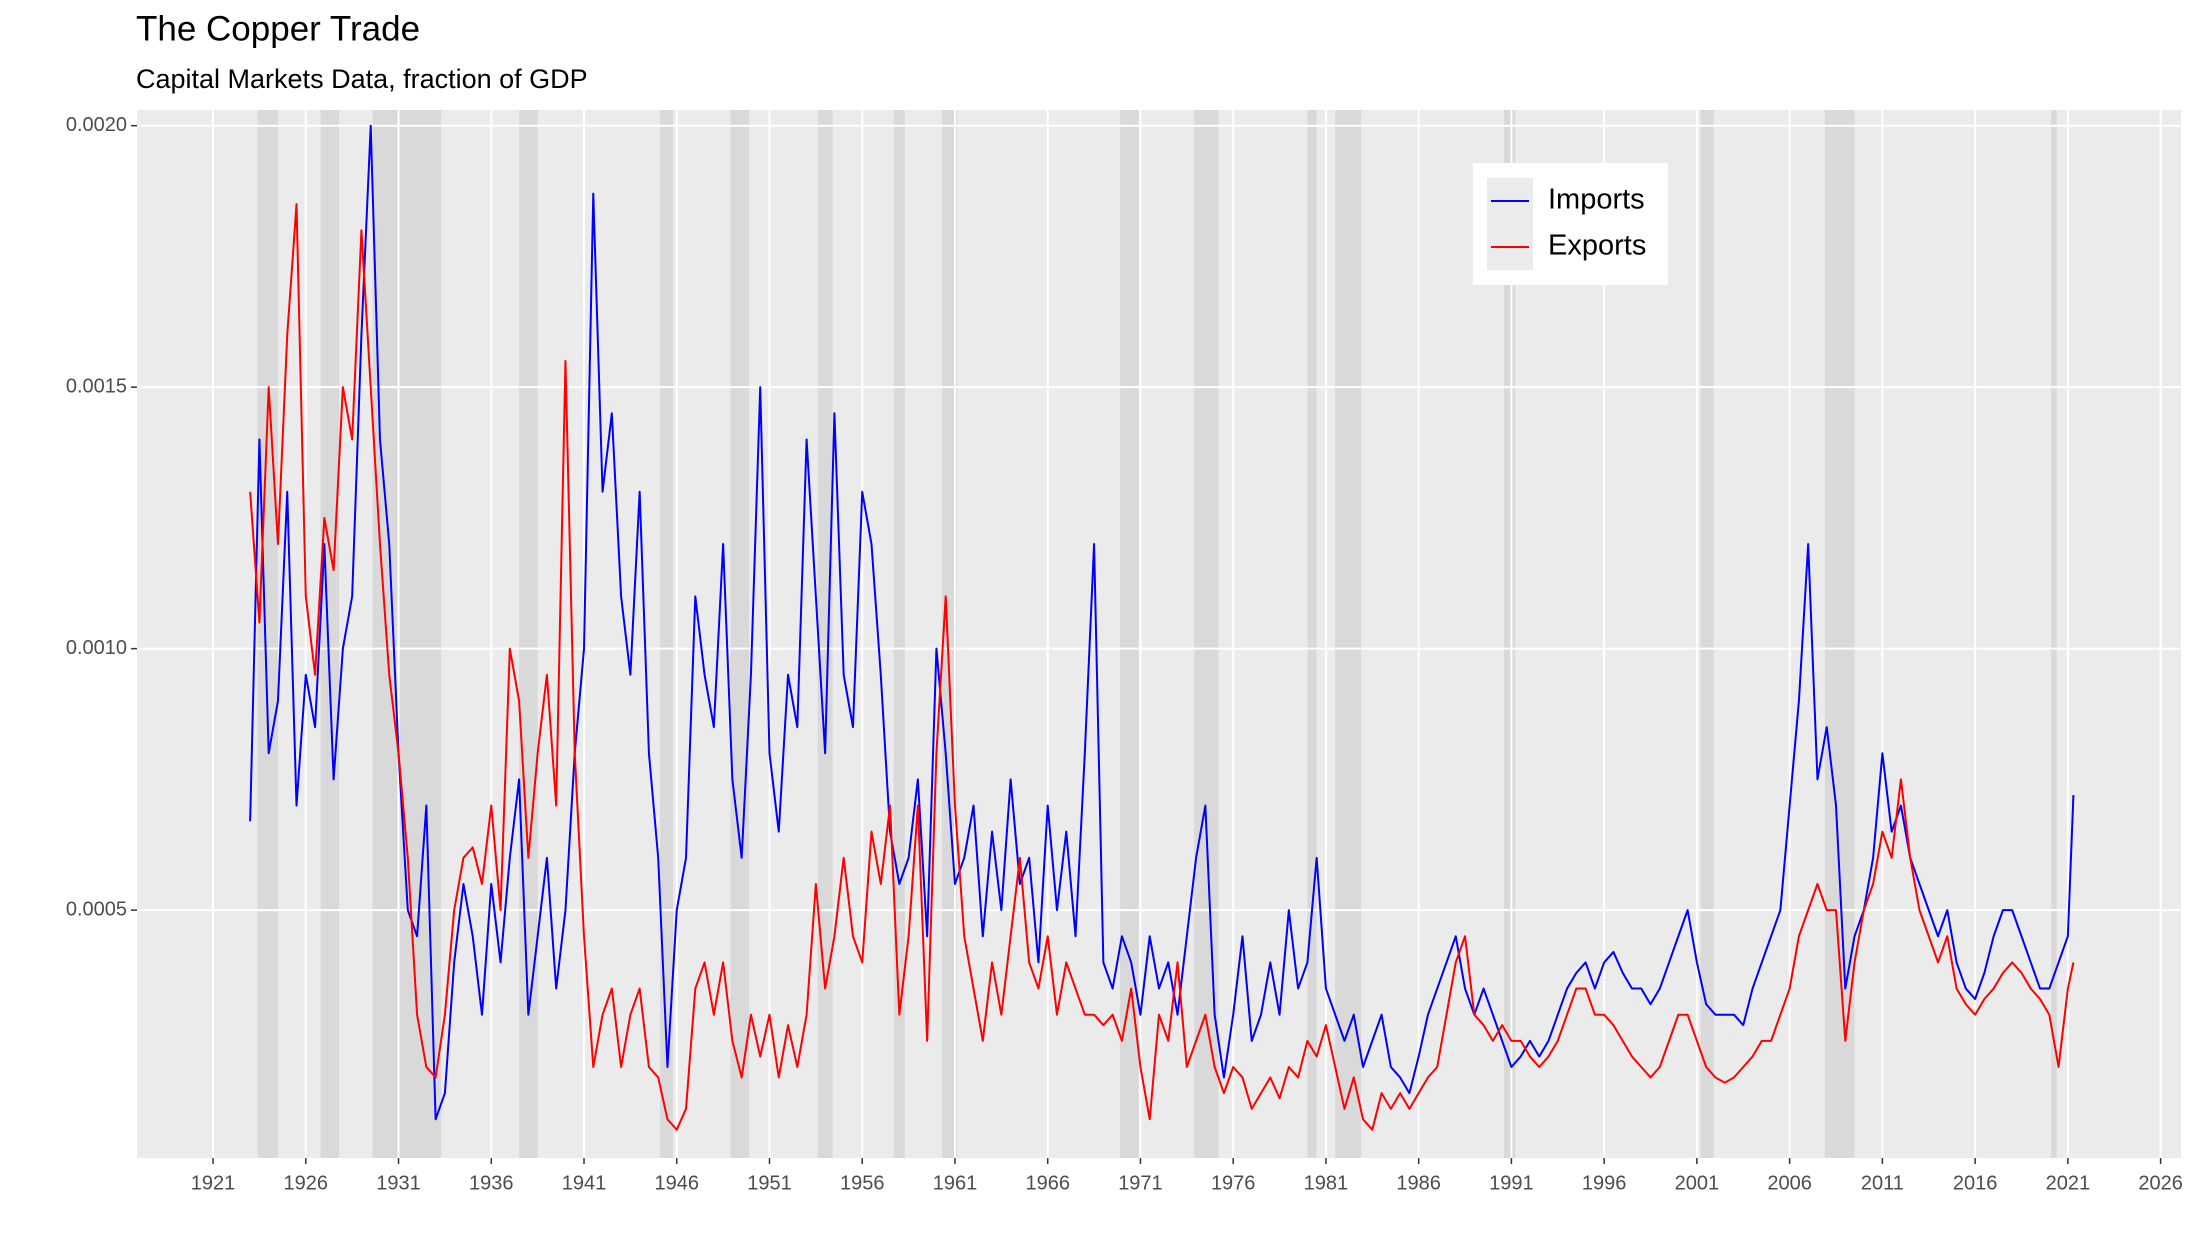 This screenshot has width=2208, height=1253. I want to click on x-tick-label: 2011, so click(1882, 1183).